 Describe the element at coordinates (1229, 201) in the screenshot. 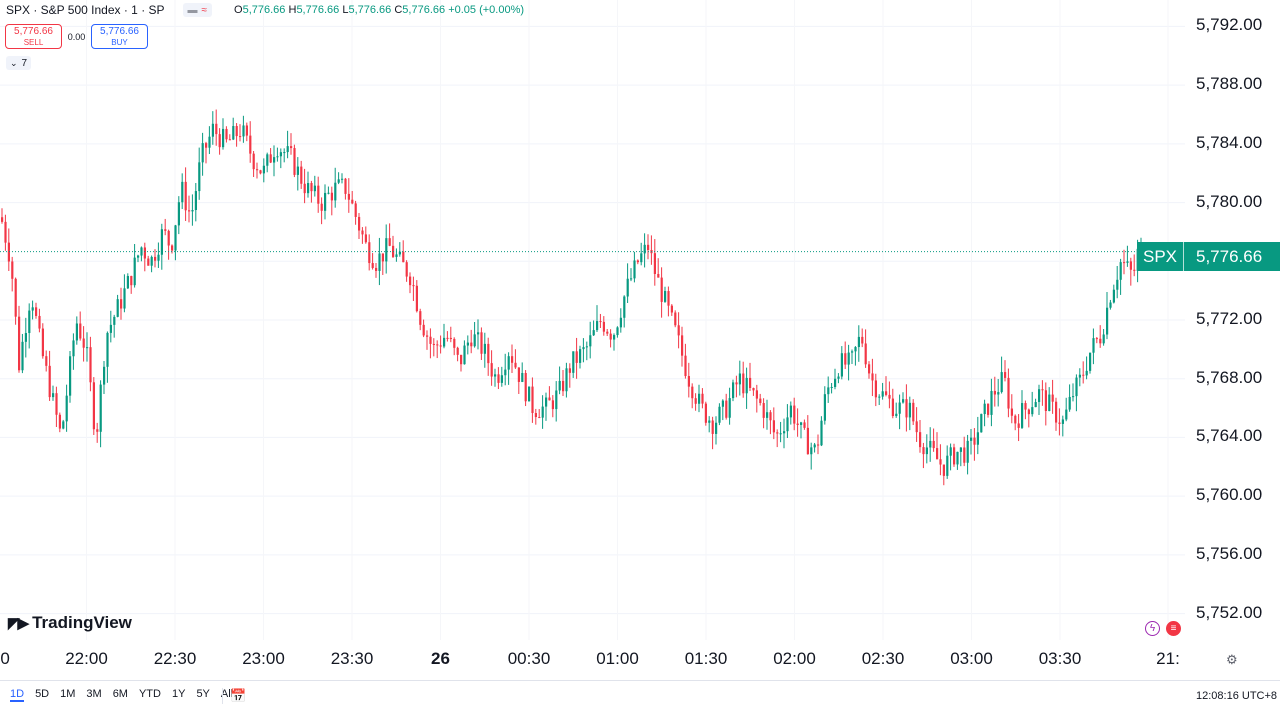

I see `price-tick-label: 5,780.00` at that location.